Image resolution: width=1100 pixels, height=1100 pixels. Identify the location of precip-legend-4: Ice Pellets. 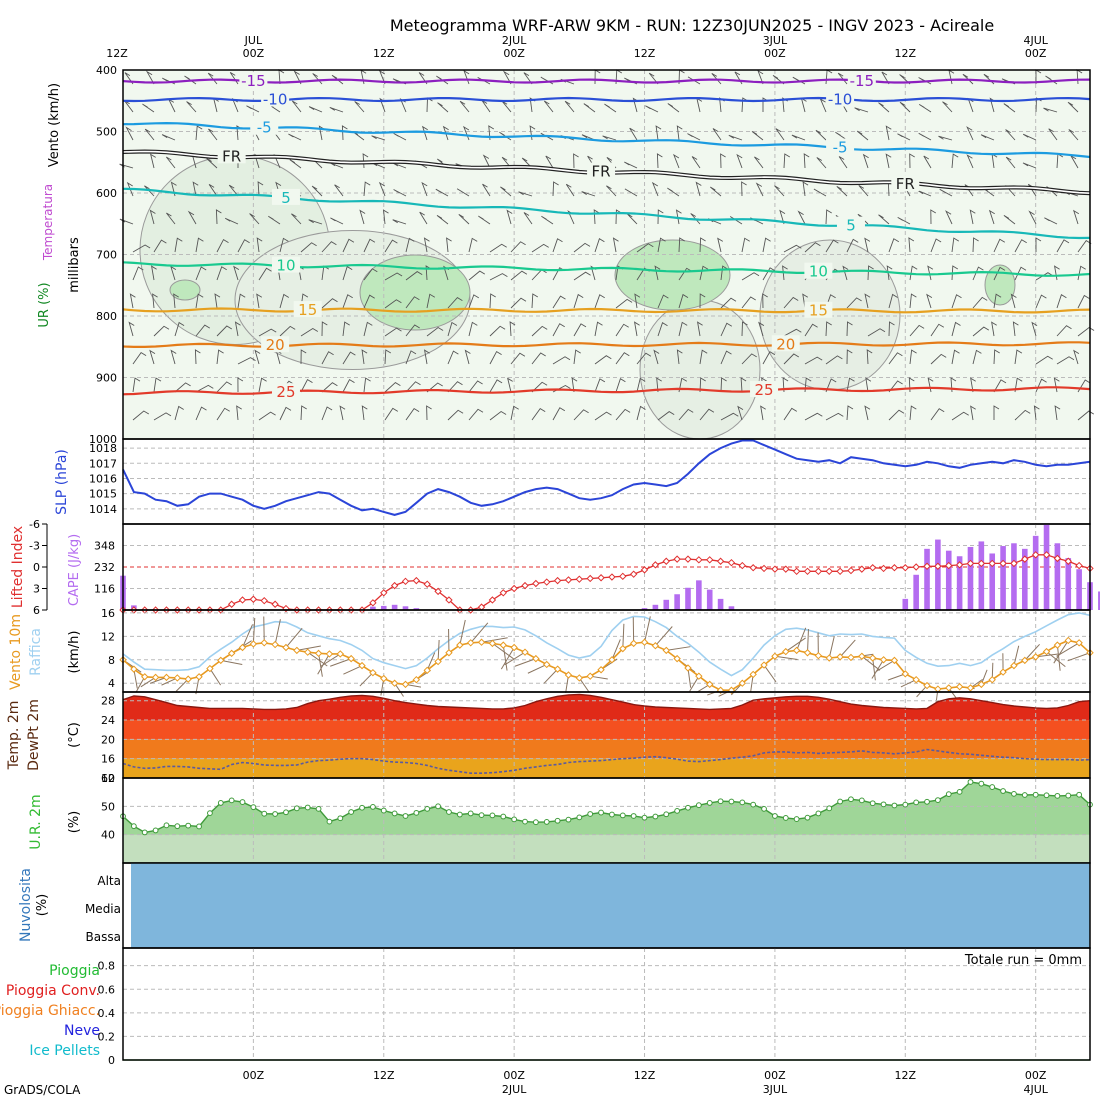
(64, 1051).